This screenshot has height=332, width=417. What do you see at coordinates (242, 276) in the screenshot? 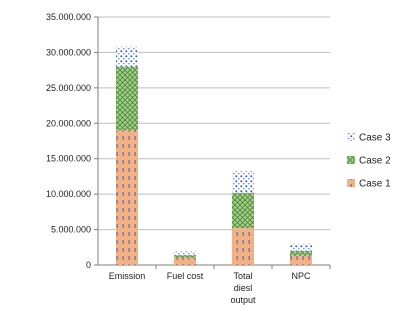
I see `x-category-label-line: Total` at bounding box center [242, 276].